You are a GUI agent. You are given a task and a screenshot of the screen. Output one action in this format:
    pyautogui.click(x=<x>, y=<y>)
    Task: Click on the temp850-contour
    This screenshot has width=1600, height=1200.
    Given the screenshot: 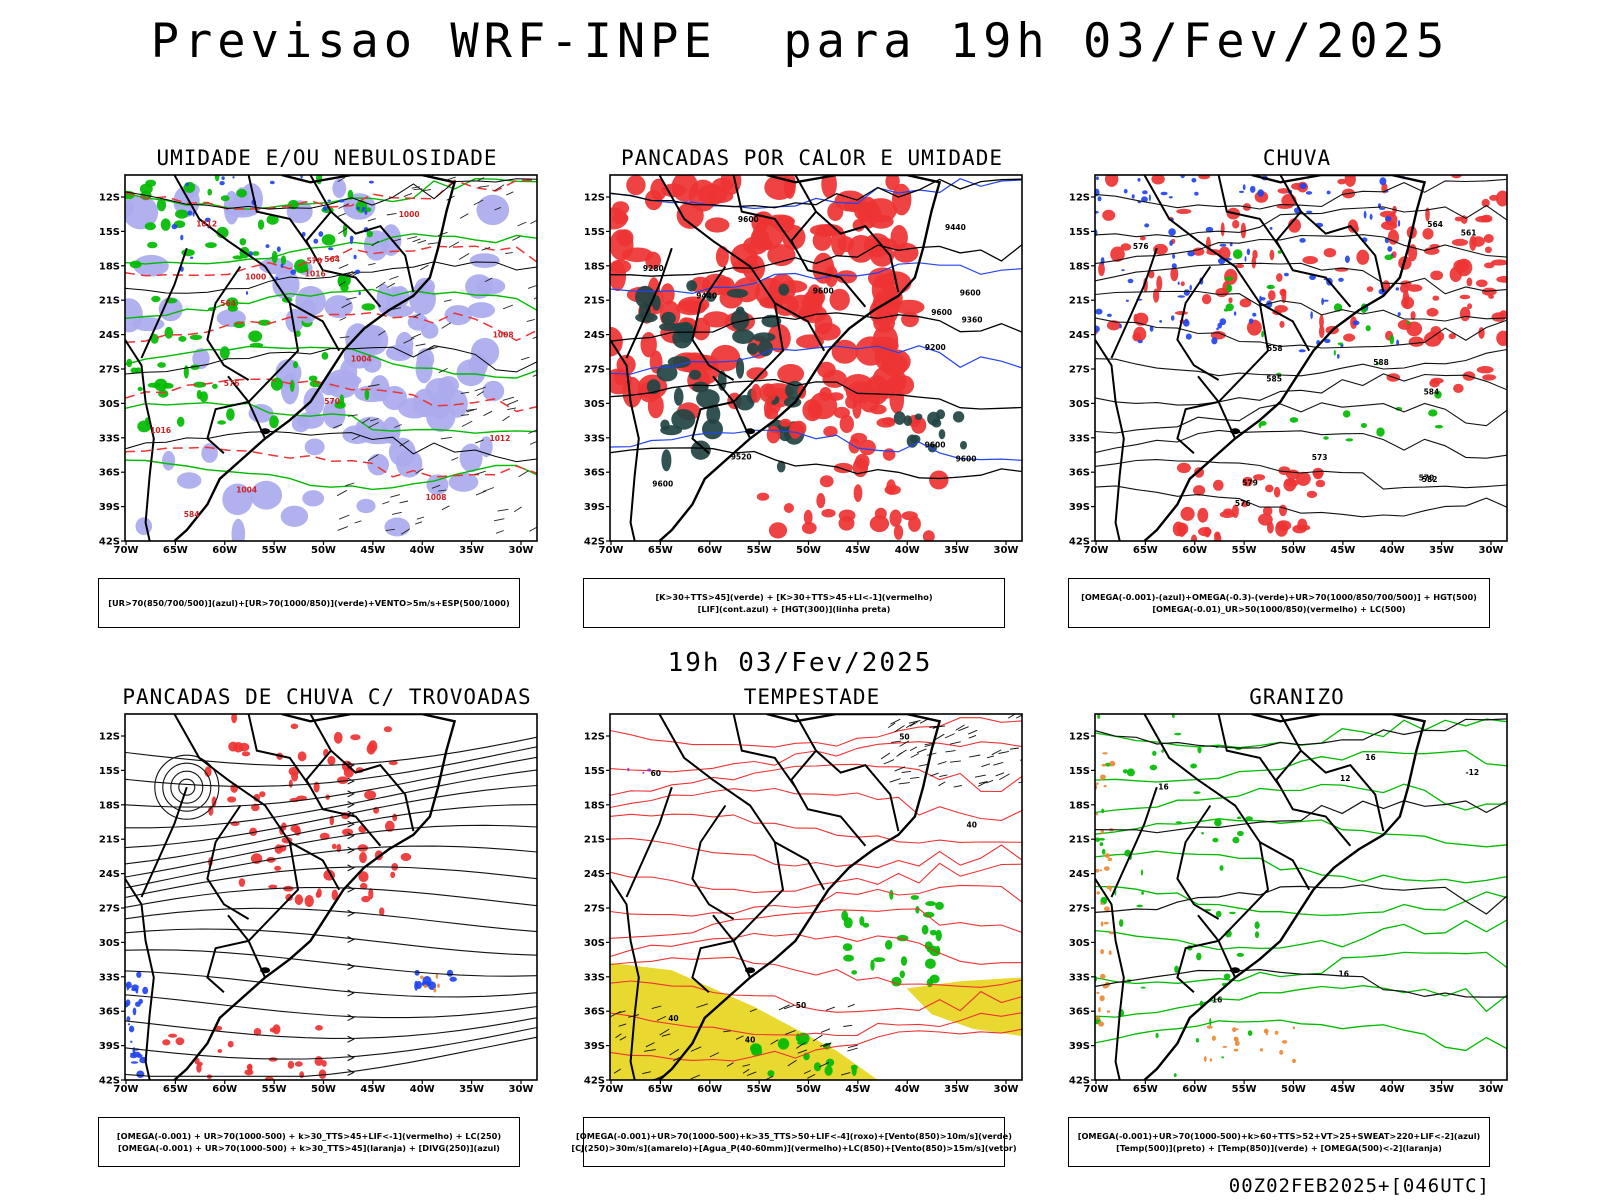 What is the action you would take?
    pyautogui.click(x=1301, y=798)
    